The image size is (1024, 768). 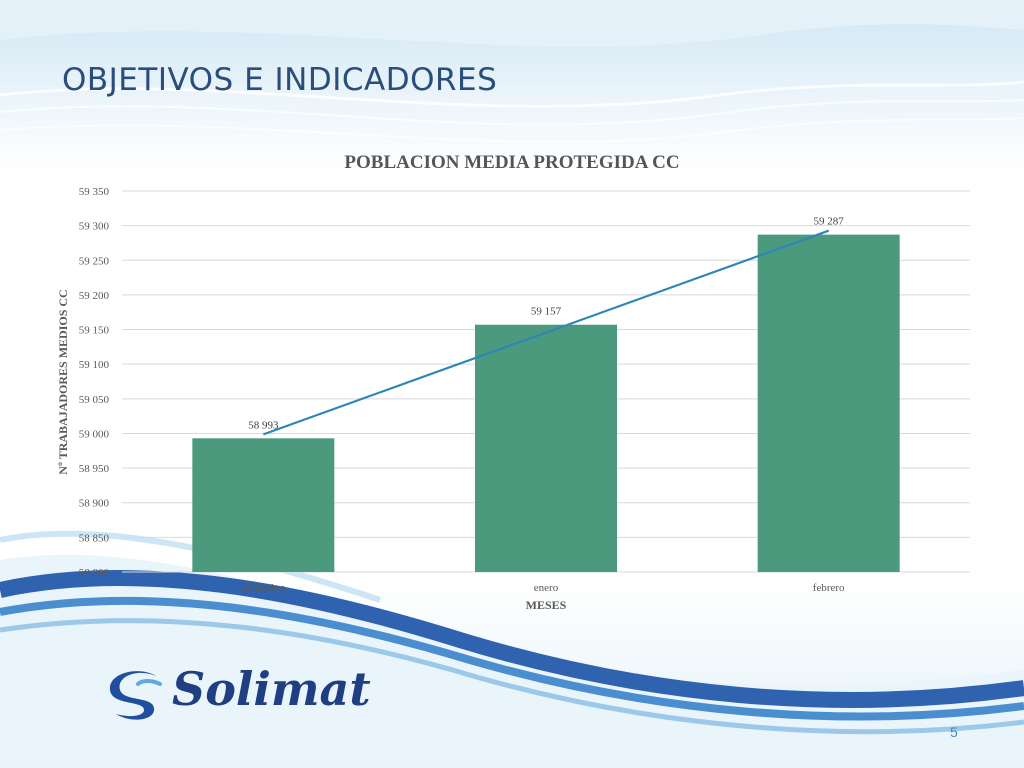 I want to click on y-tick-label: 58 950, so click(x=94, y=469).